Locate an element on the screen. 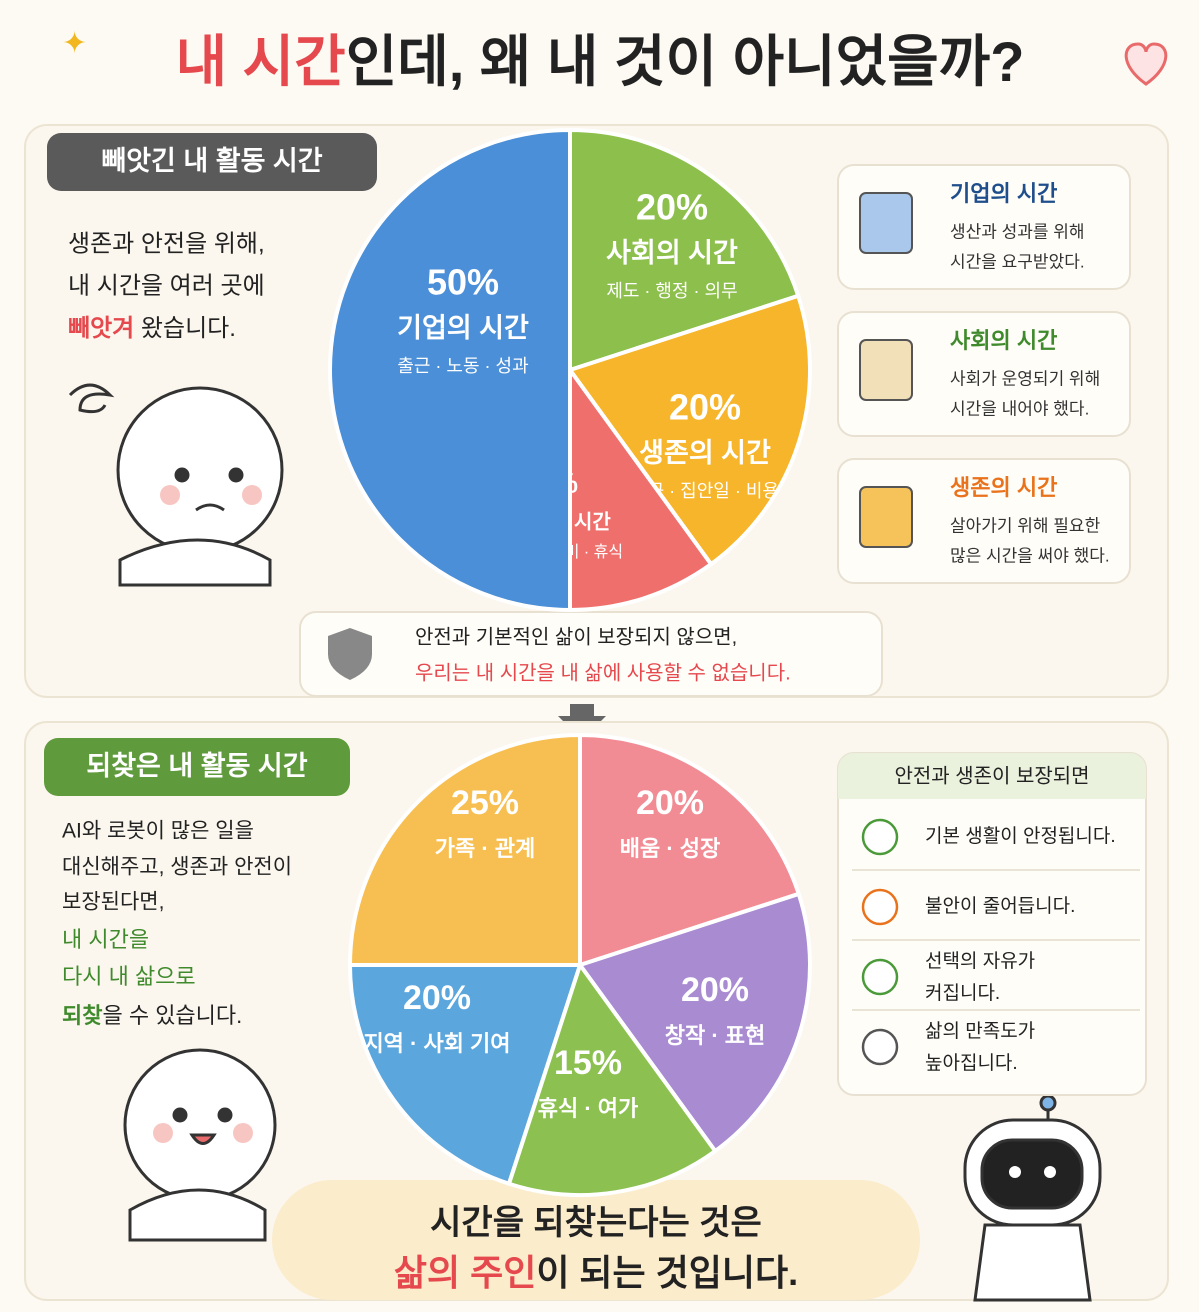 The height and width of the screenshot is (1312, 1199). card-text: 사회가 운영되기 위해 is located at coordinates (1025, 378).